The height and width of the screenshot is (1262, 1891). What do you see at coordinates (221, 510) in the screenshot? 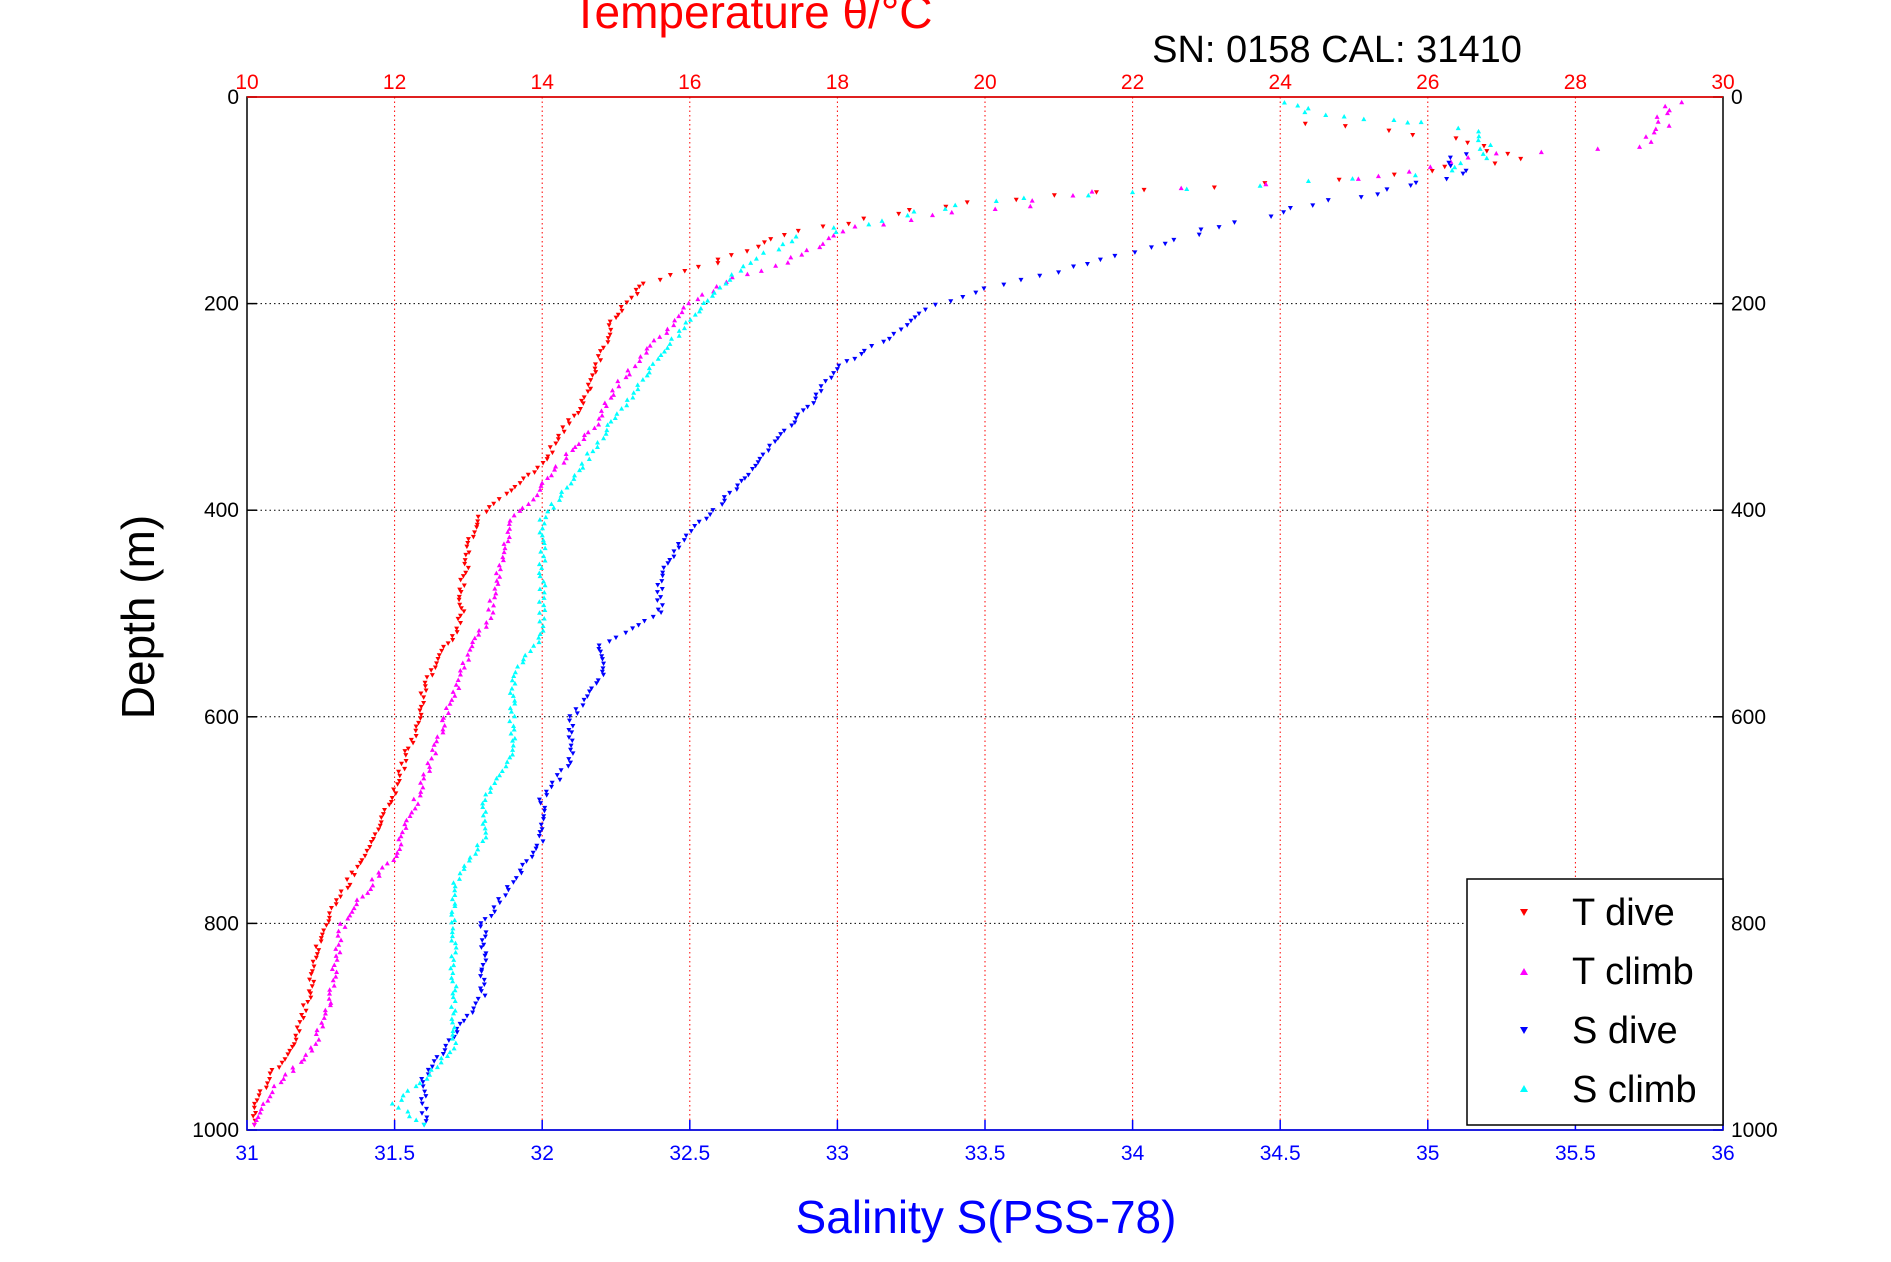
I see `y-tick-label: 400` at bounding box center [221, 510].